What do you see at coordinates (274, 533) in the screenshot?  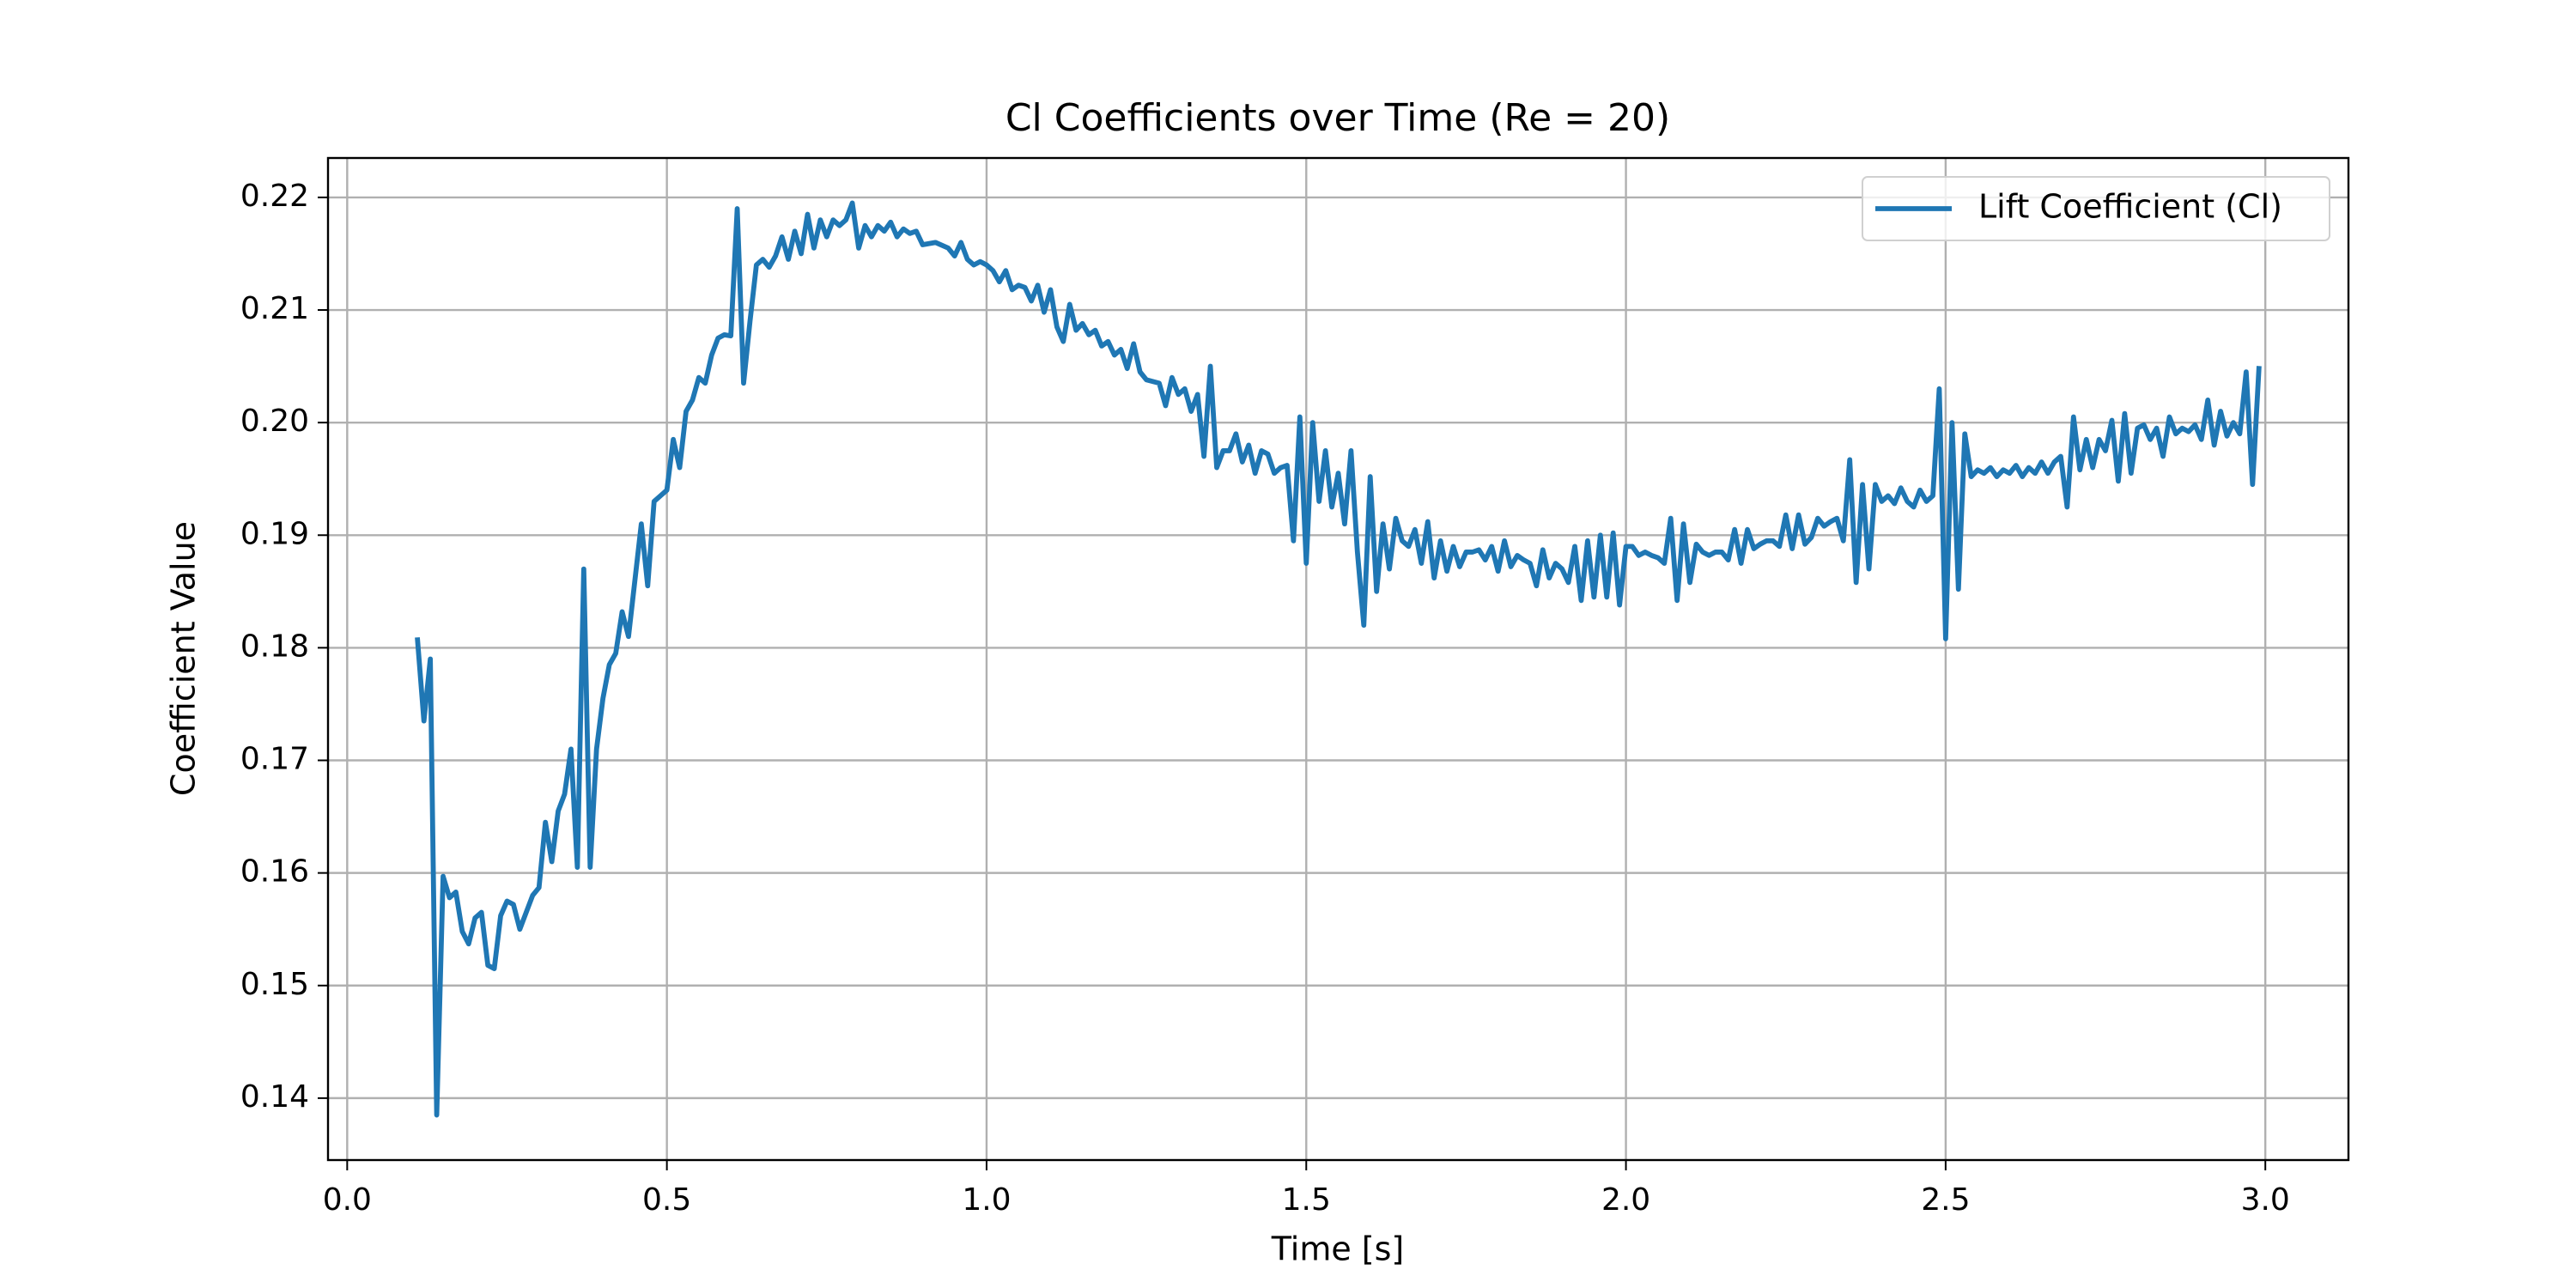 I see `y-tick-label: 0.19` at bounding box center [274, 533].